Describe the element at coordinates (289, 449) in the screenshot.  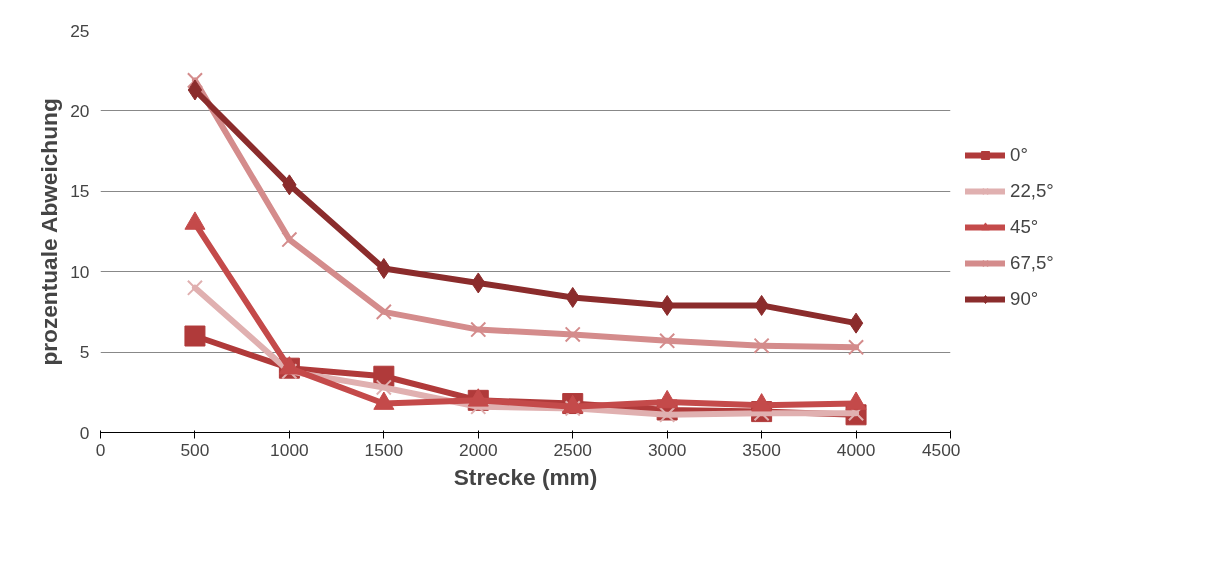
I see `x-tick-label: 1000` at that location.